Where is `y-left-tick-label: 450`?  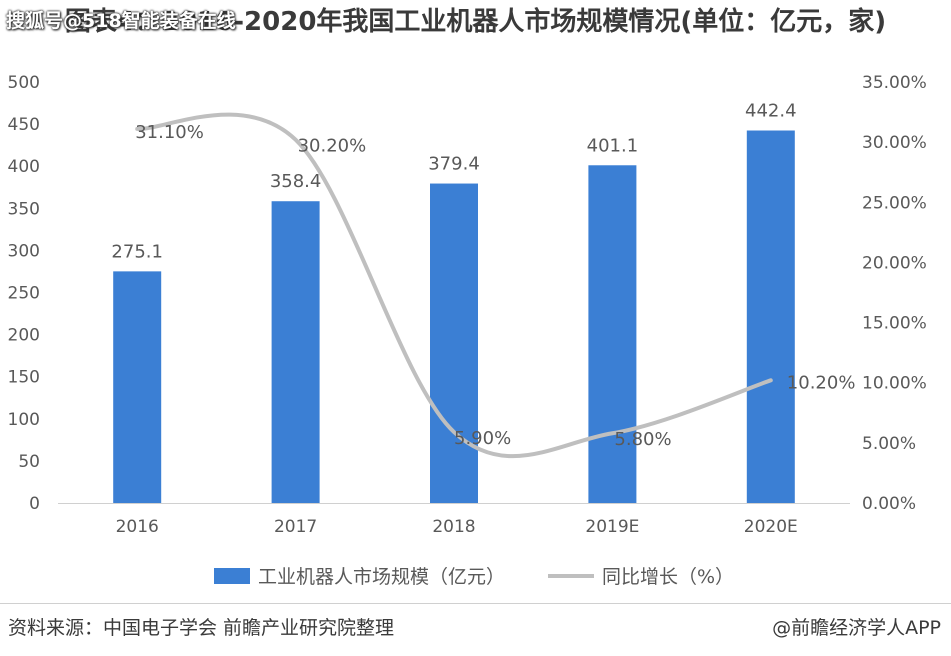 y-left-tick-label: 450 is located at coordinates (24, 125).